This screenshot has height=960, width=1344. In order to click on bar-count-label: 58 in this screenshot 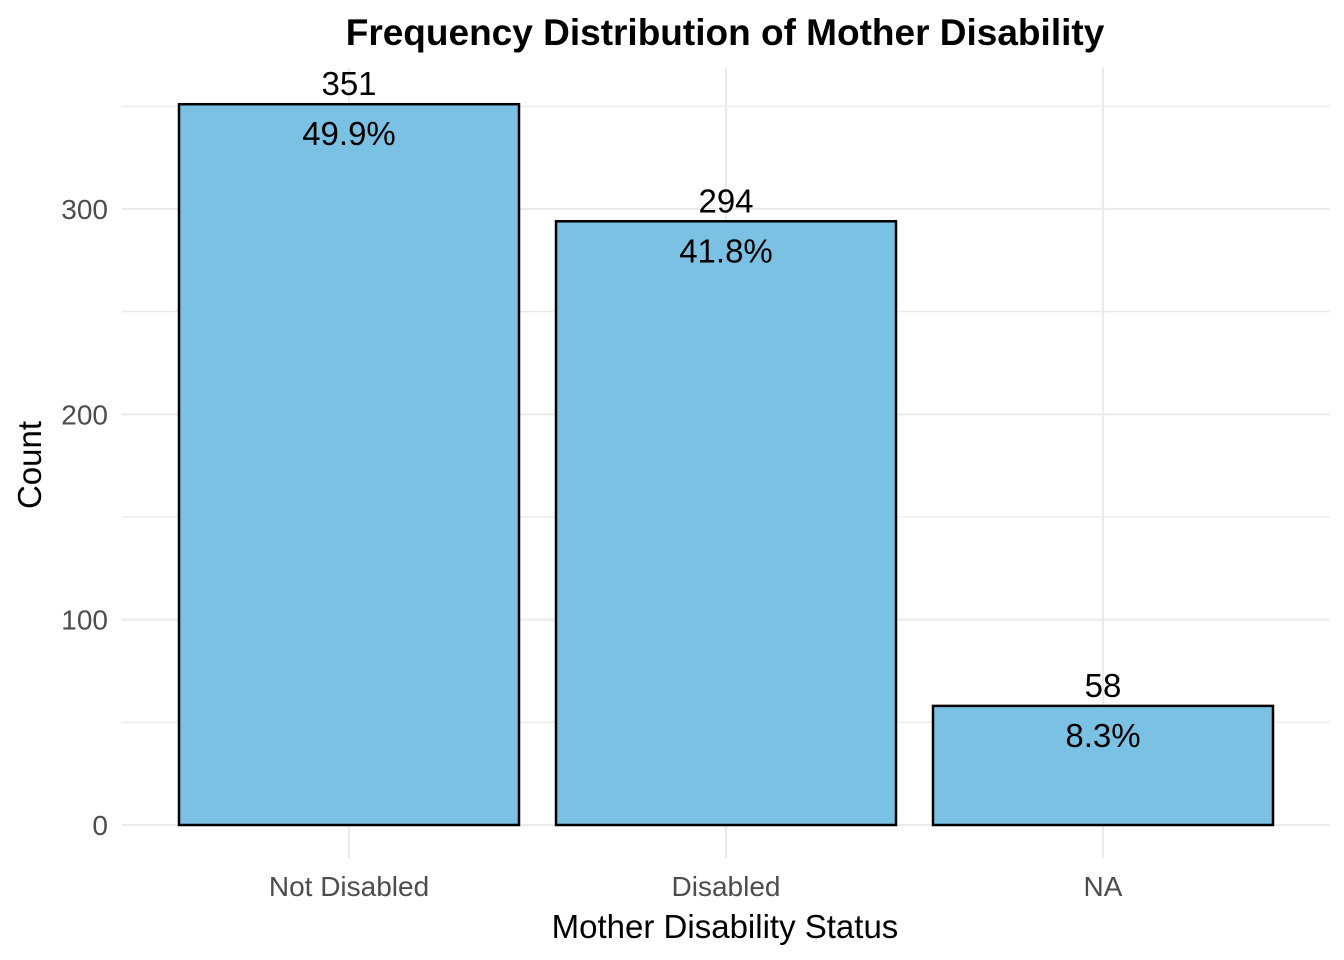, I will do `click(1103, 685)`.